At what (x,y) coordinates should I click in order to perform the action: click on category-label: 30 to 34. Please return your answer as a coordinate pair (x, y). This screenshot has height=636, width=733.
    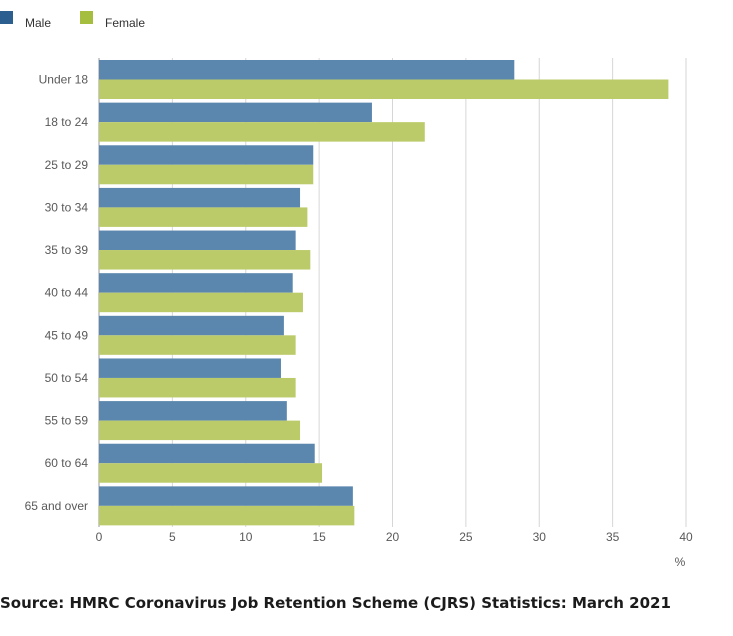
    Looking at the image, I should click on (67, 207).